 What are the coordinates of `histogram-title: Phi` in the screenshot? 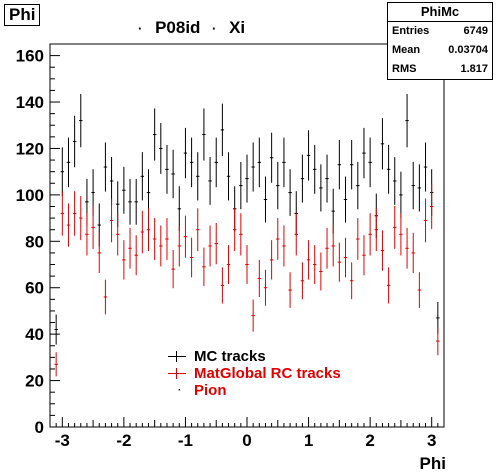 It's located at (22, 15).